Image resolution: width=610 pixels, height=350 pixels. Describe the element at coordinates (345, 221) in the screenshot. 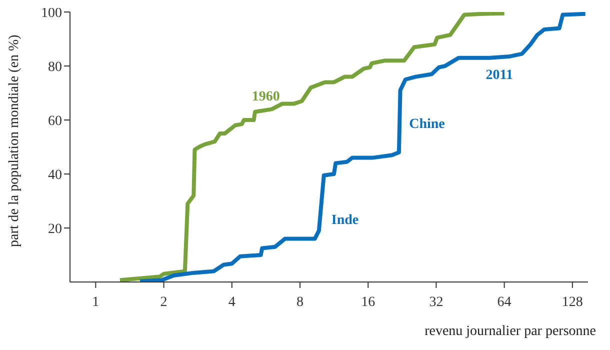

I see `annotation: Inde` at that location.